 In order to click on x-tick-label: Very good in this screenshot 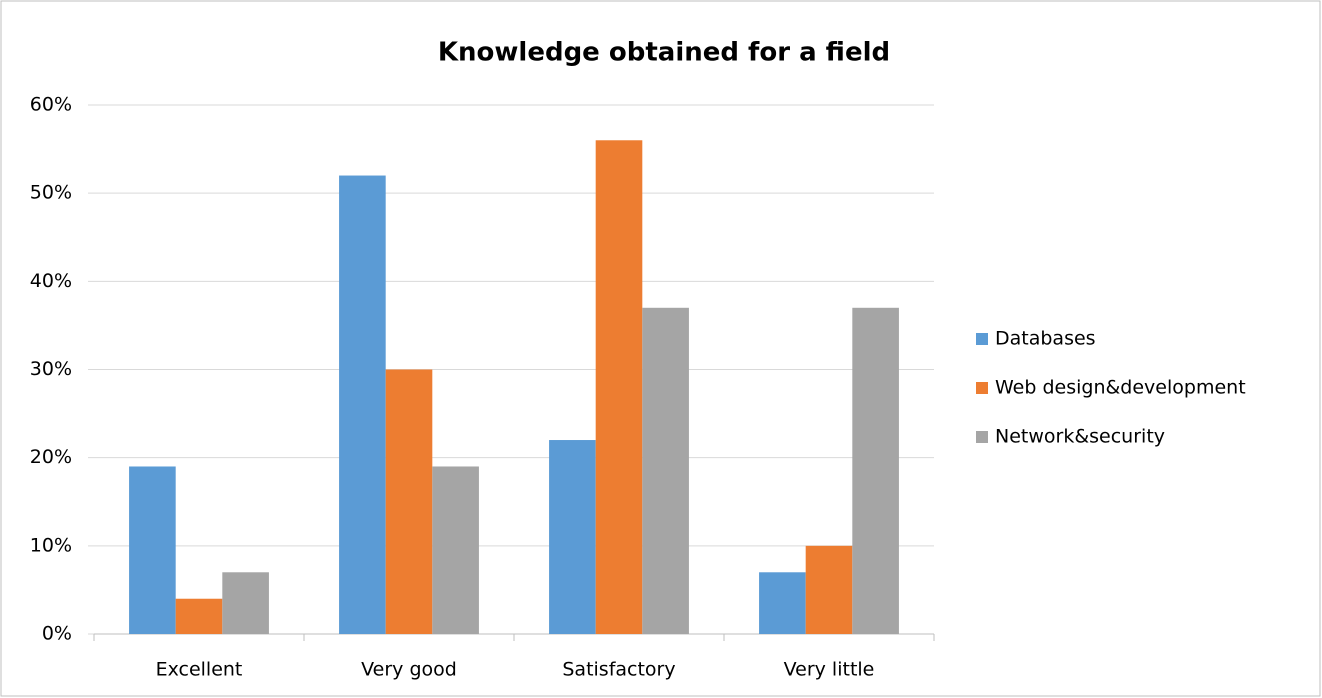, I will do `click(409, 670)`.